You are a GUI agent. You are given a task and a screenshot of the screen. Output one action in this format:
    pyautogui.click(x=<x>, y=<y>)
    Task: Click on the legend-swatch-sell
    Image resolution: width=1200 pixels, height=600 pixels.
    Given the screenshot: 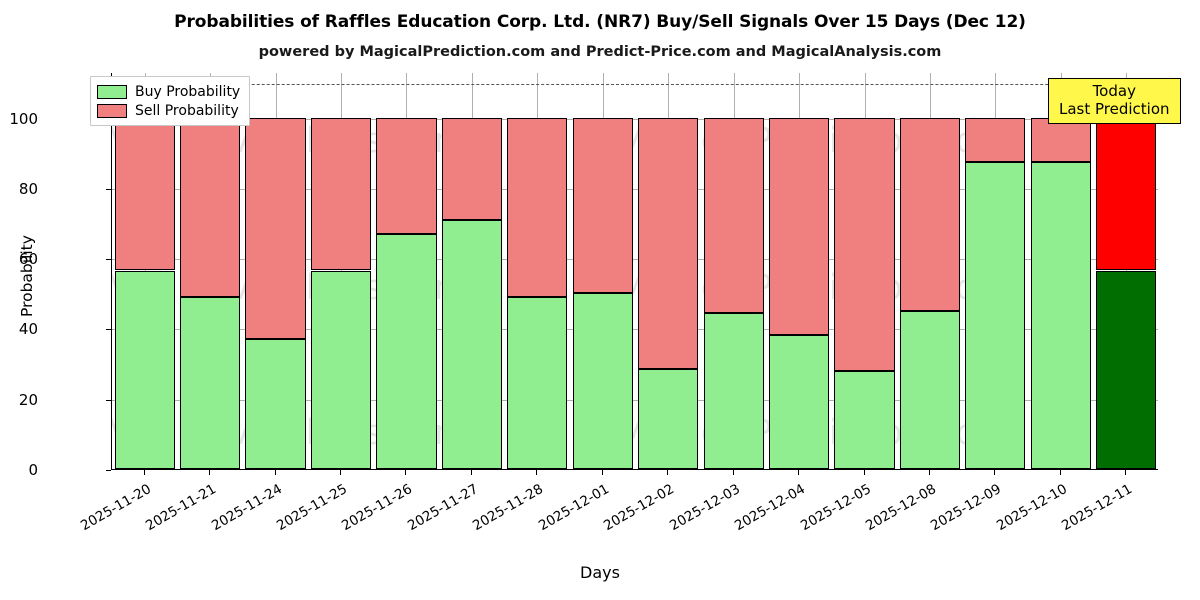 What is the action you would take?
    pyautogui.click(x=112, y=110)
    